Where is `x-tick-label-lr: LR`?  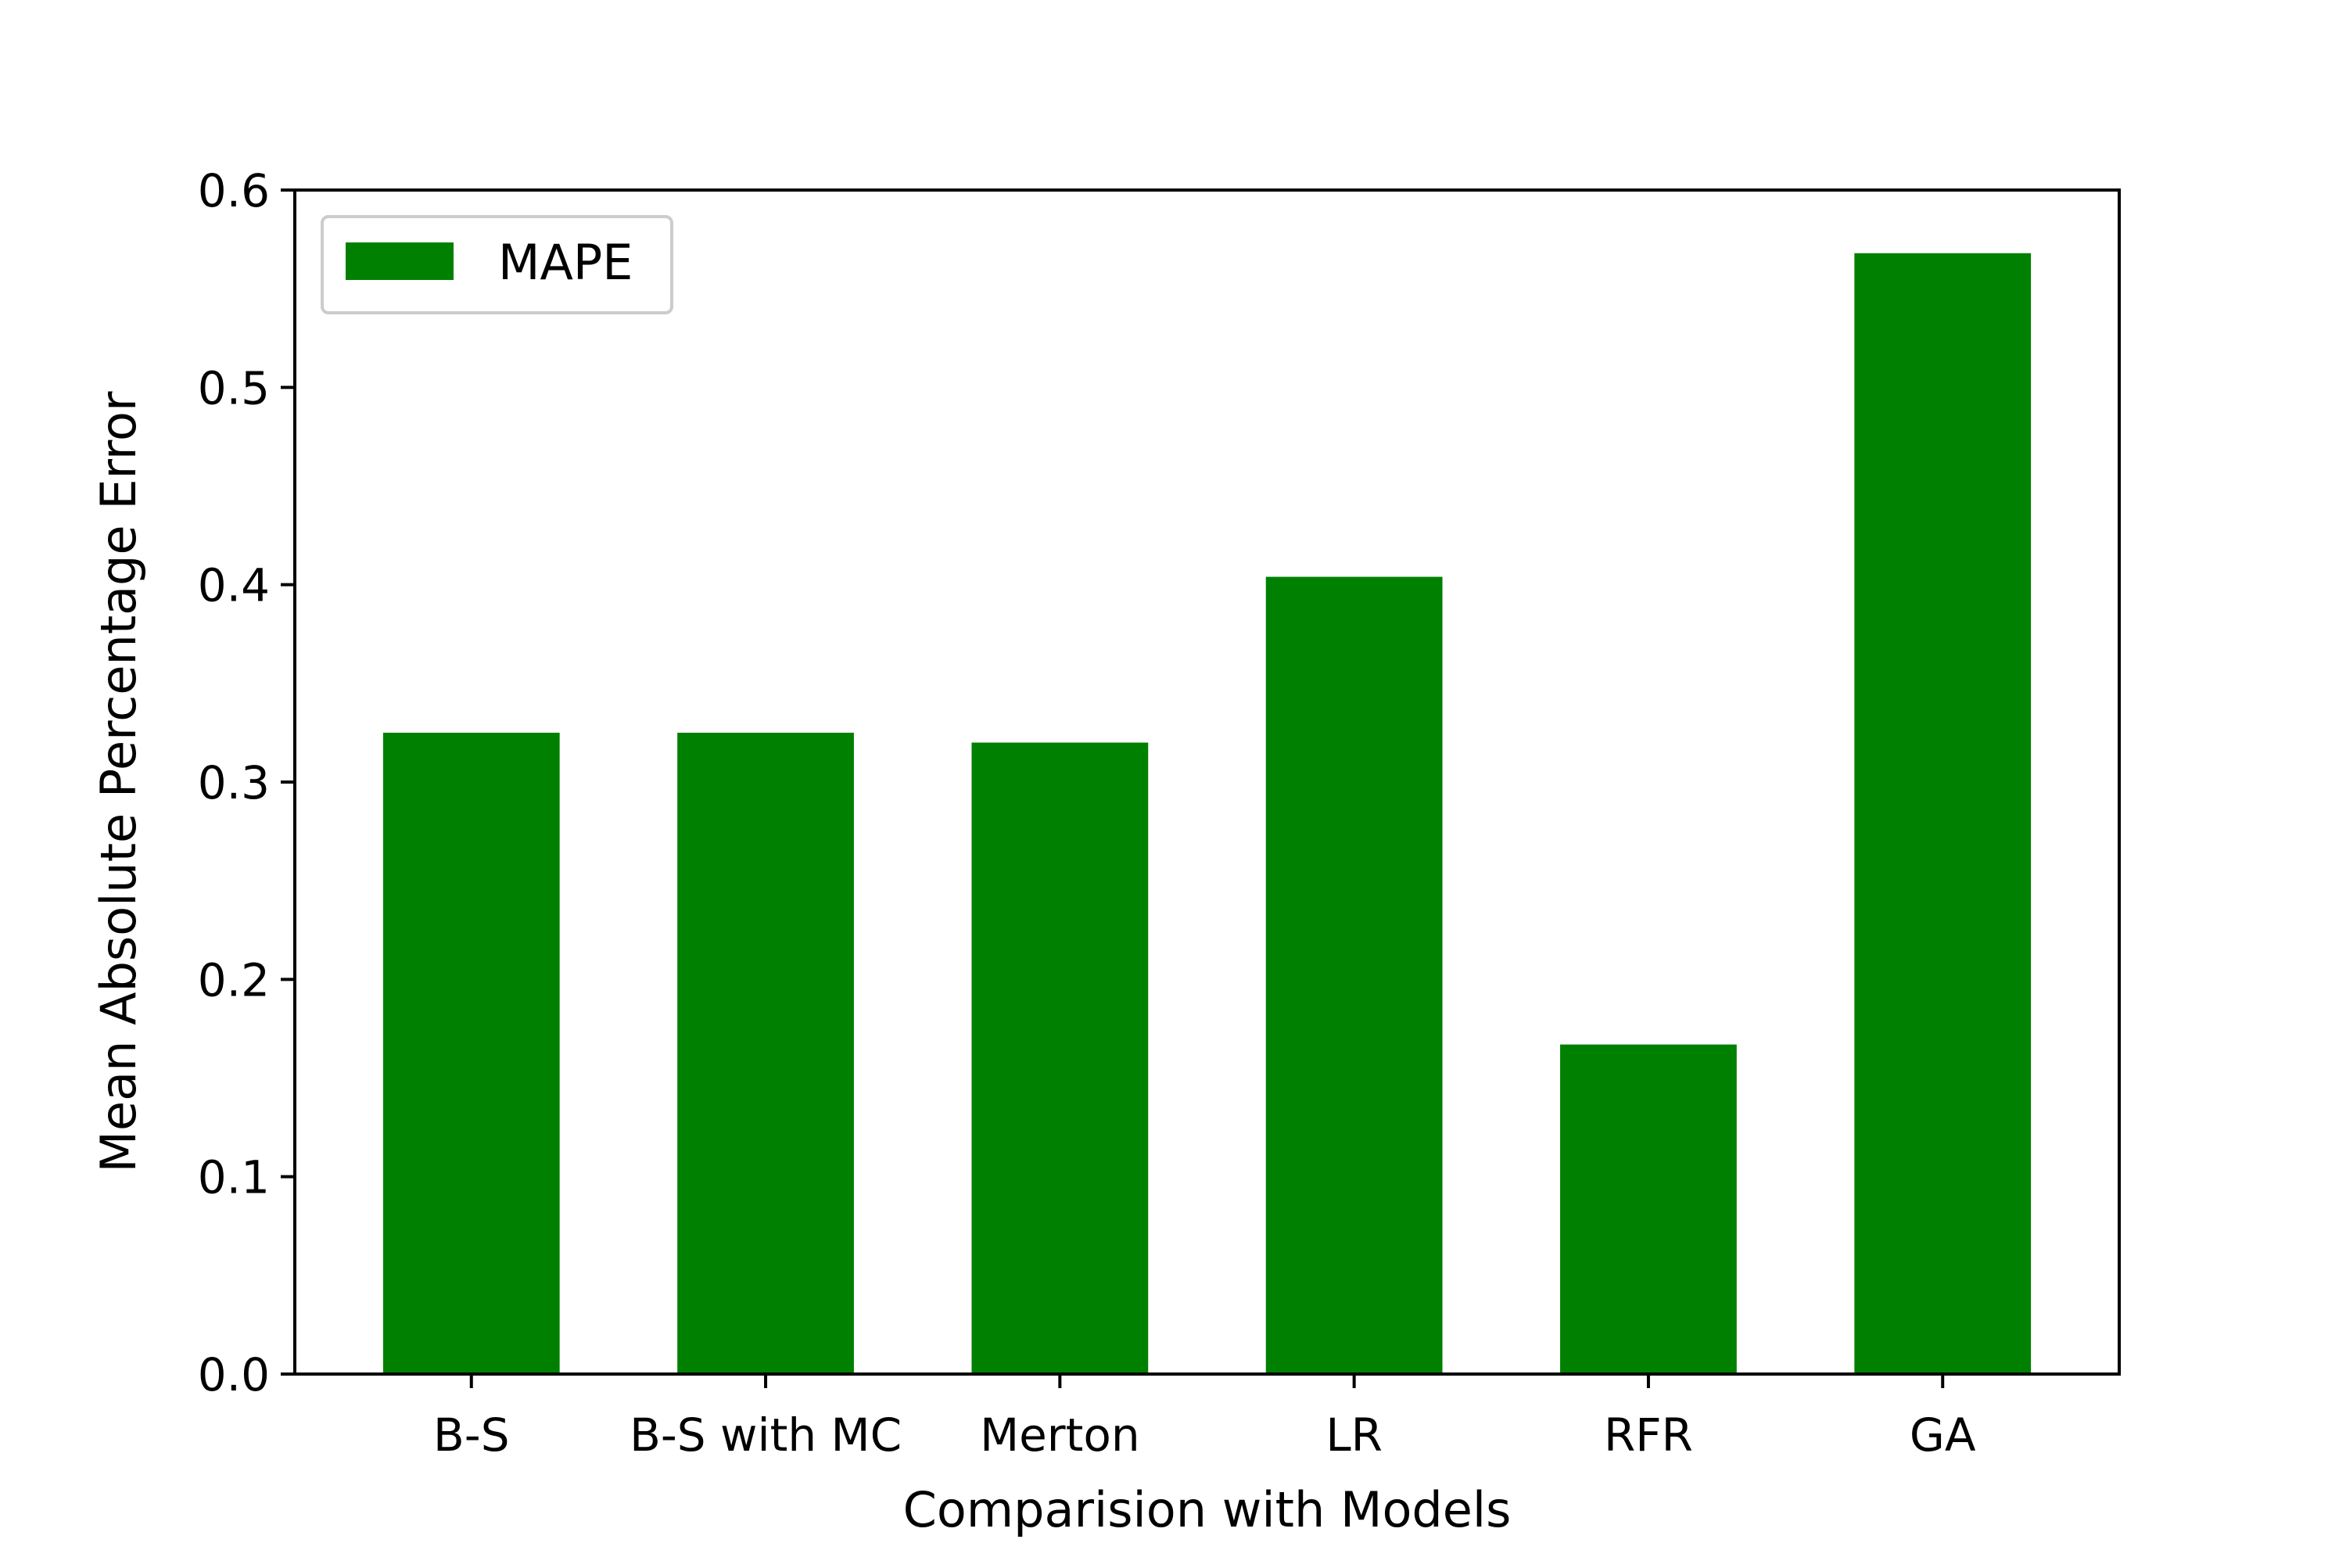 x-tick-label-lr: LR is located at coordinates (1354, 1435).